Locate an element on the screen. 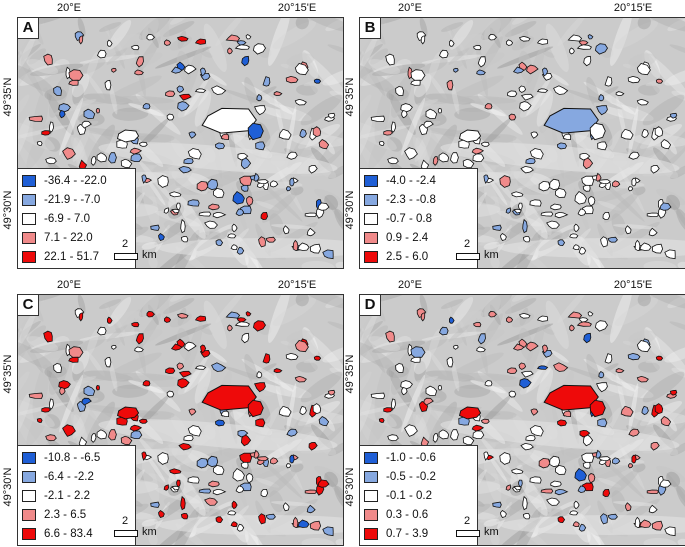 This screenshot has width=685, height=547. scale-unit: km is located at coordinates (149, 532).